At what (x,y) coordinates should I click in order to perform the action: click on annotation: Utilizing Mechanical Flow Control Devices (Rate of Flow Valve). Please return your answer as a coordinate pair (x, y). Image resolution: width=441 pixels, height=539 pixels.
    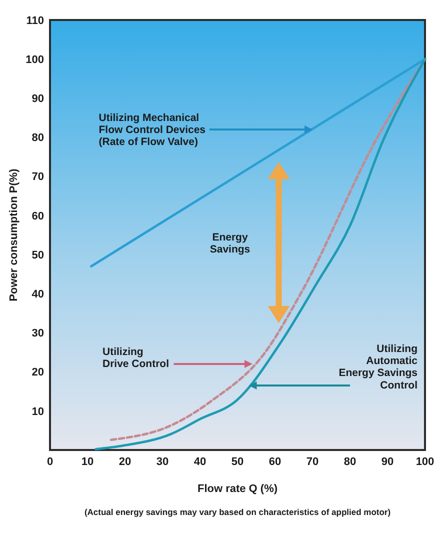
    Looking at the image, I should click on (152, 130).